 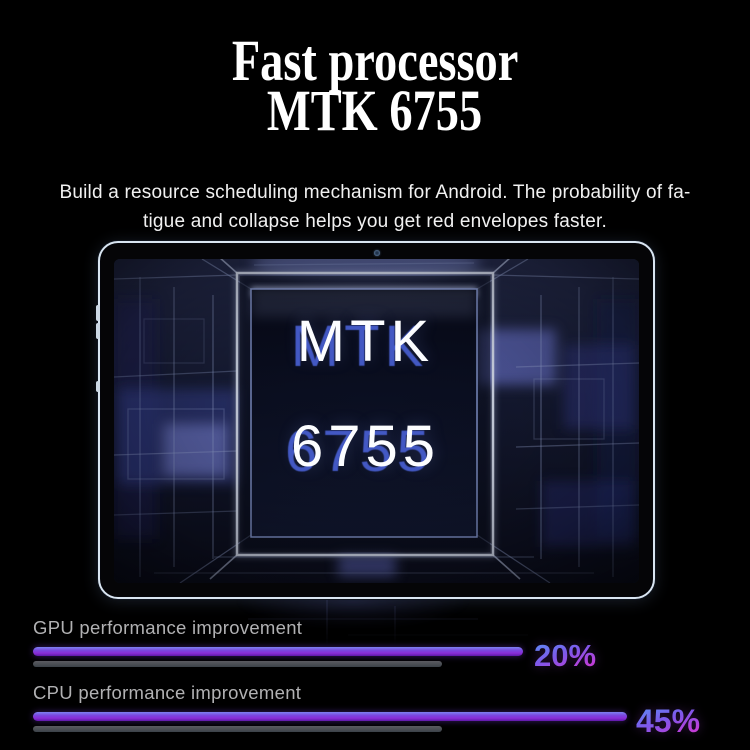 What do you see at coordinates (565, 655) in the screenshot?
I see `gpu-percent-value: 20%` at bounding box center [565, 655].